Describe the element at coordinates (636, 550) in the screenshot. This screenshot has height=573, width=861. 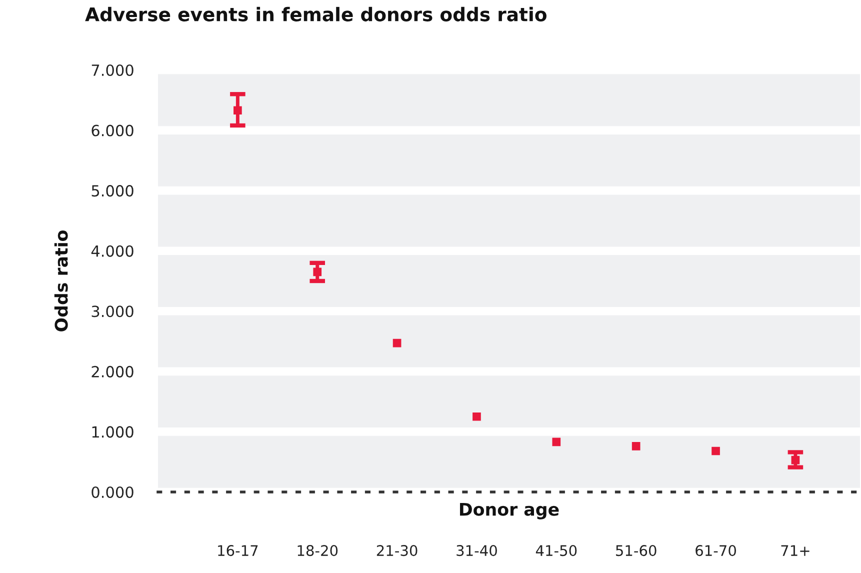
I see `x-tick-label: 51-60` at that location.